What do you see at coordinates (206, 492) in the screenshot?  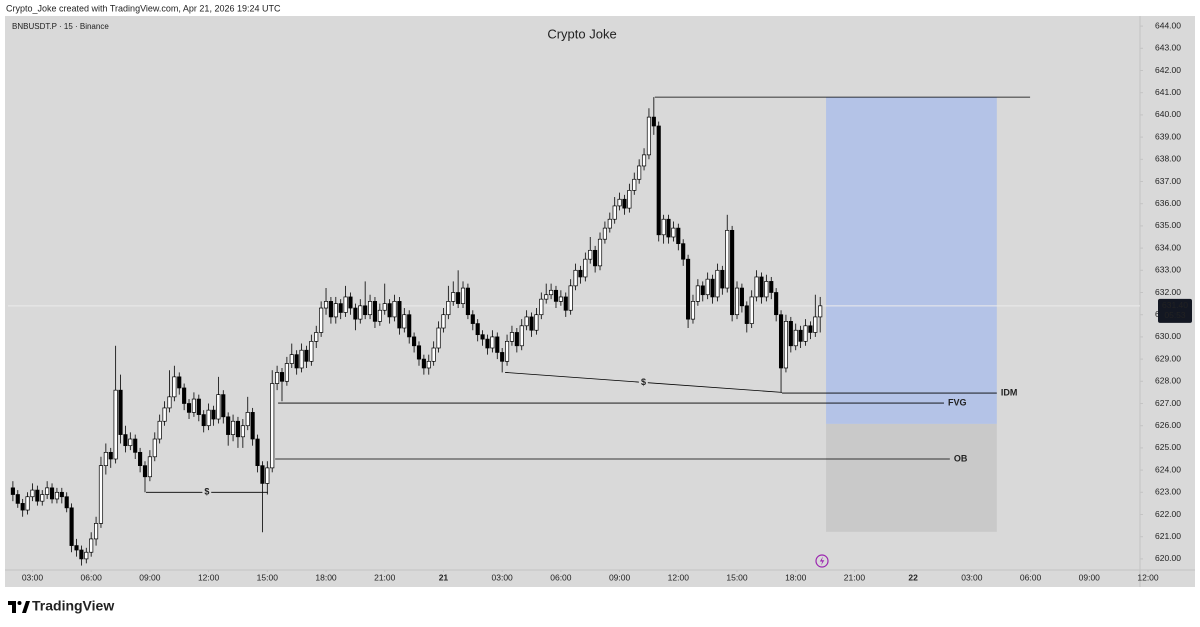 I see `annotation-label: $` at bounding box center [206, 492].